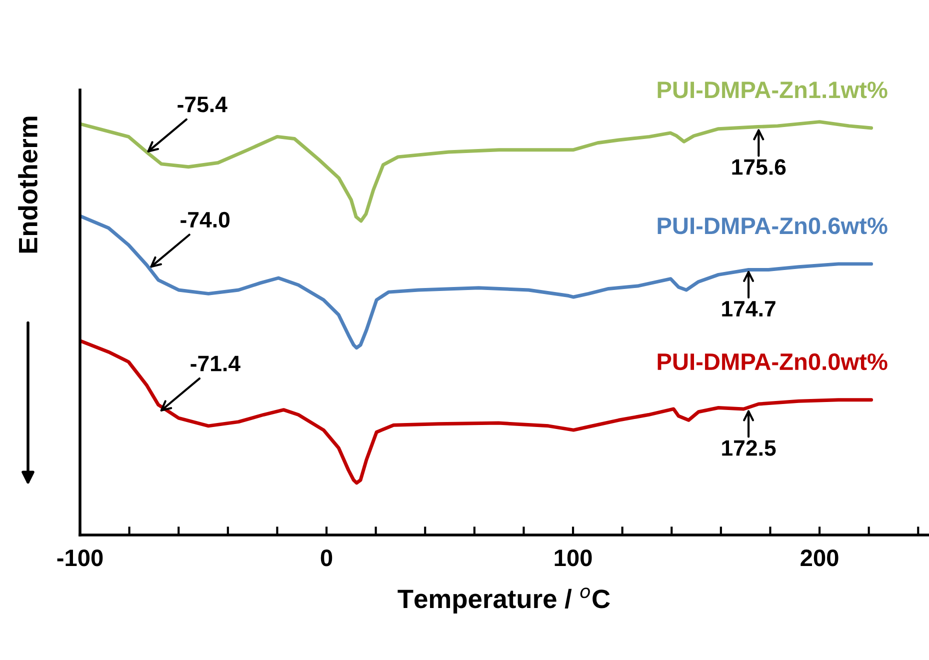 Image resolution: width=929 pixels, height=660 pixels. What do you see at coordinates (773, 90) in the screenshot?
I see `series-label: PUI-DMPA-Zn1.1wt%` at bounding box center [773, 90].